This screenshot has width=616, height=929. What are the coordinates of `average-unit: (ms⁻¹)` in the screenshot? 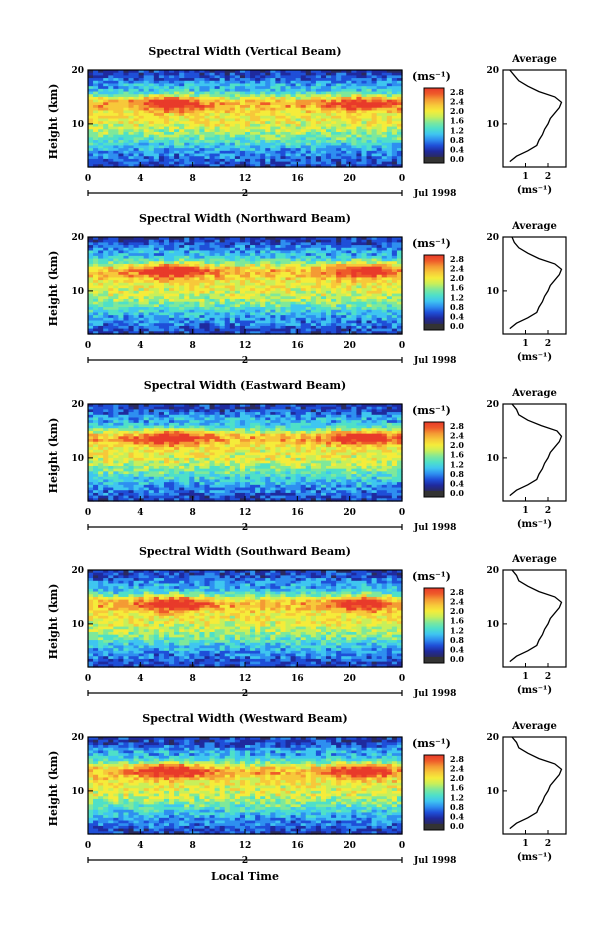 It's located at (534, 357).